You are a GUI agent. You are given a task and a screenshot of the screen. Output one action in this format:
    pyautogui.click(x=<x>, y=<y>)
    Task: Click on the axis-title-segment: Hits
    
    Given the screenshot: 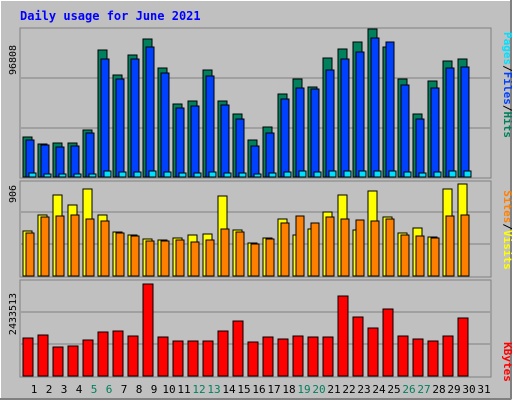 What is the action you would take?
    pyautogui.click(x=506, y=125)
    